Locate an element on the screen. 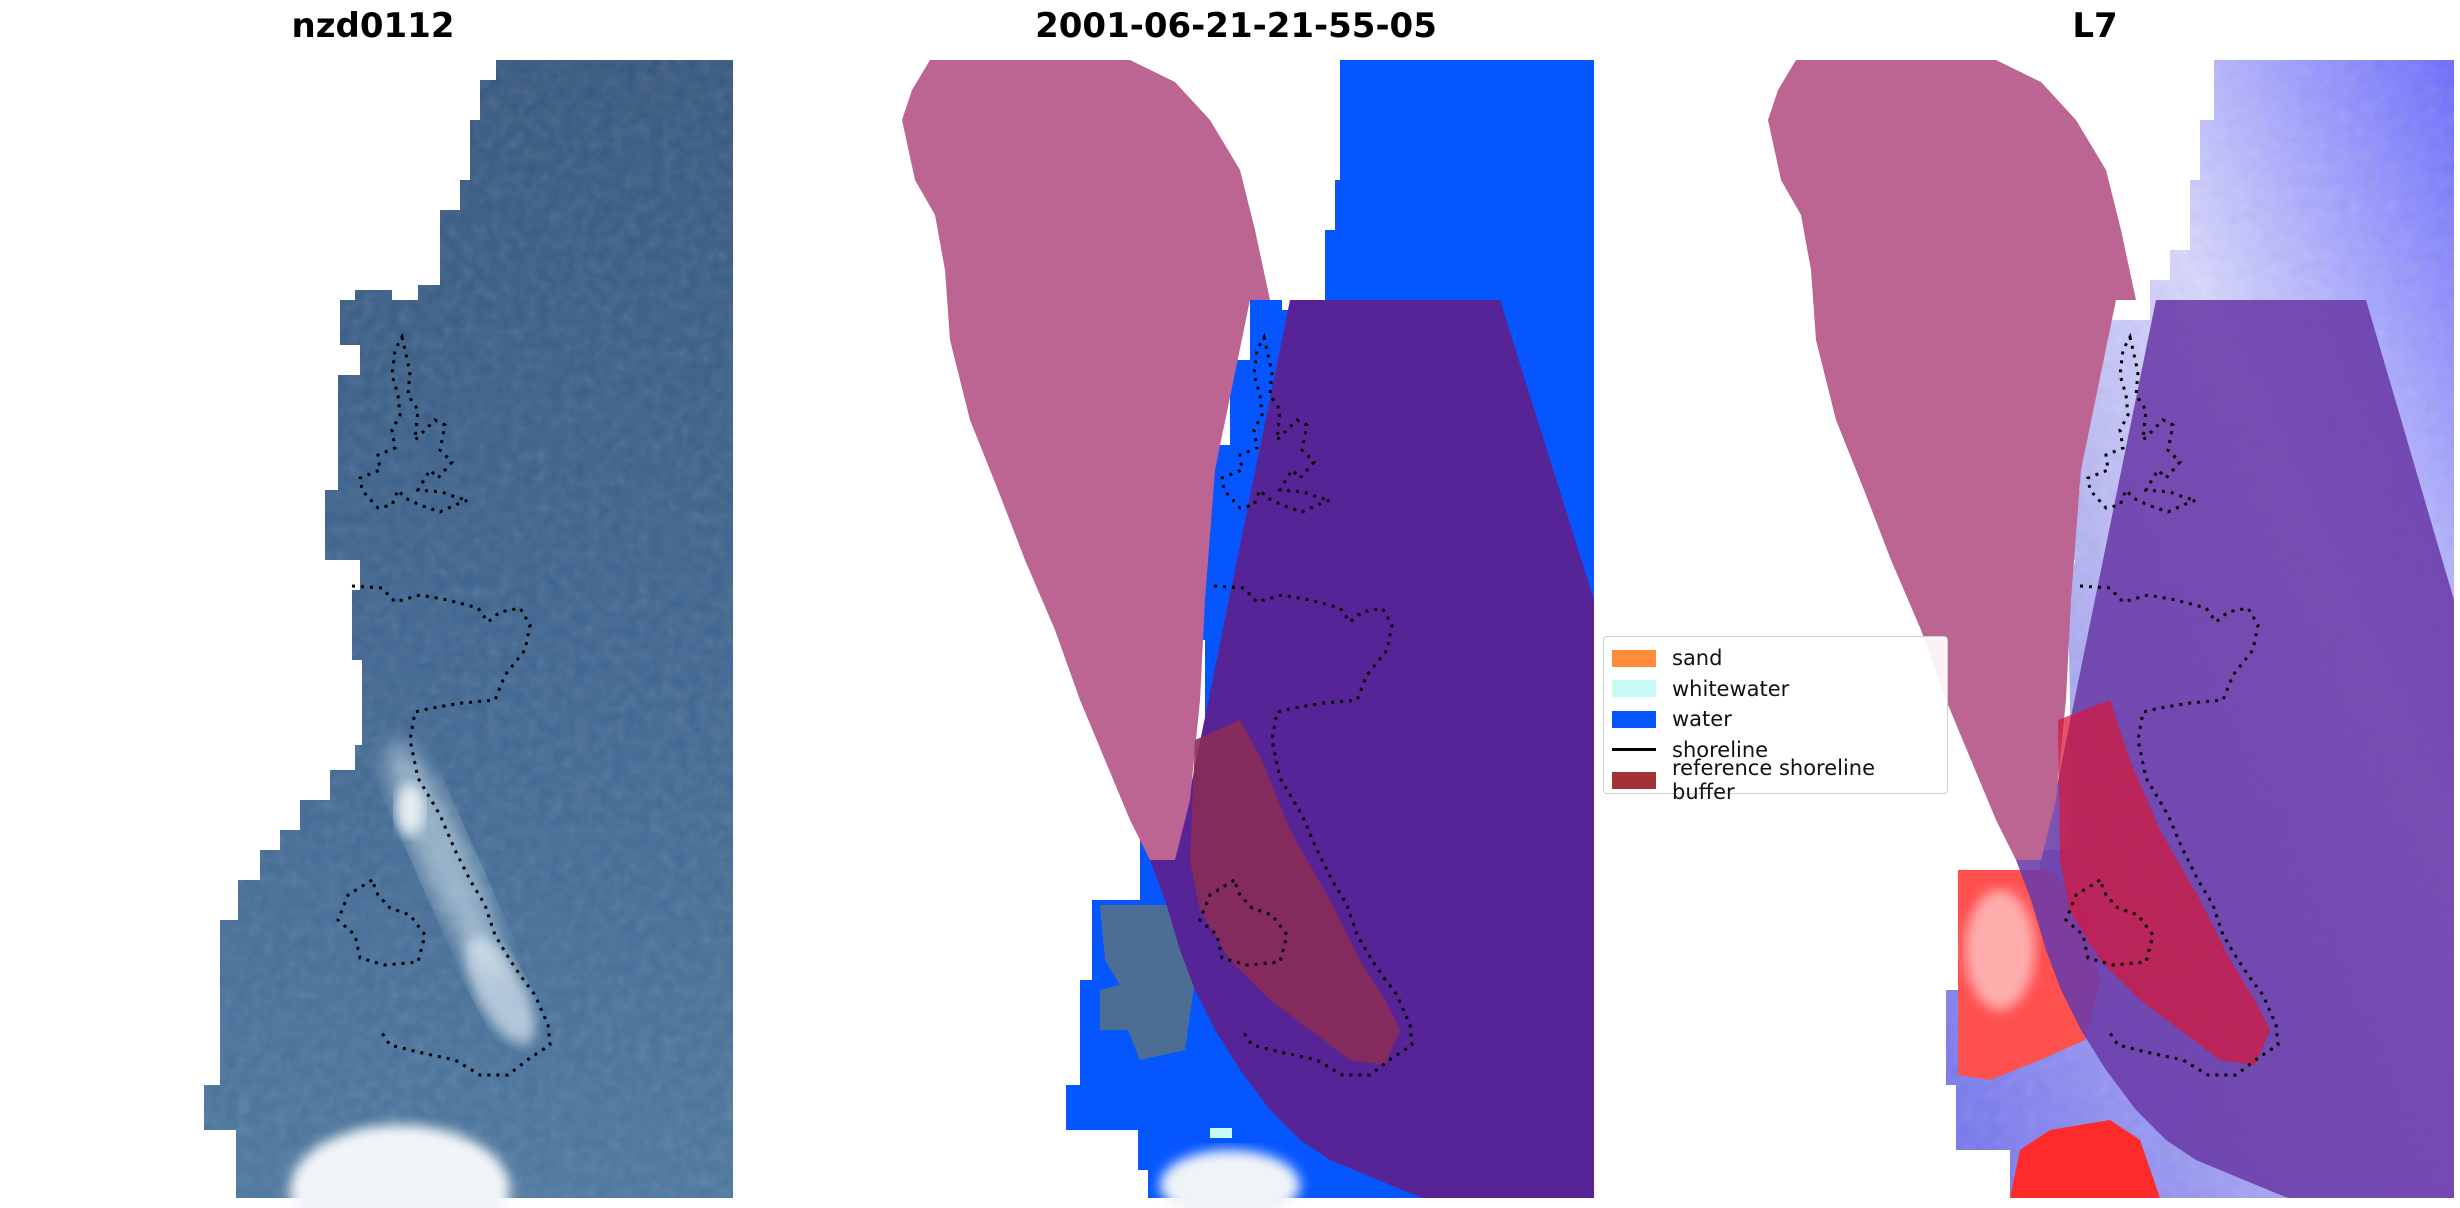 The width and height of the screenshot is (2460, 1208). legend-item-whitewater: whitewater is located at coordinates (1775, 689).